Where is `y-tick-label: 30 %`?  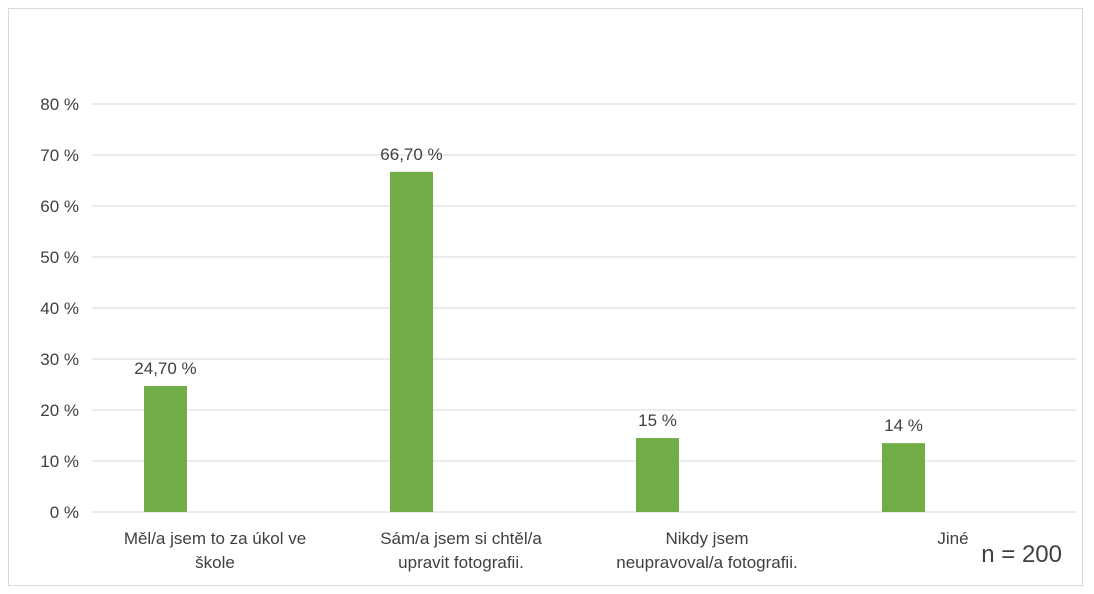
y-tick-label: 30 % is located at coordinates (59, 359).